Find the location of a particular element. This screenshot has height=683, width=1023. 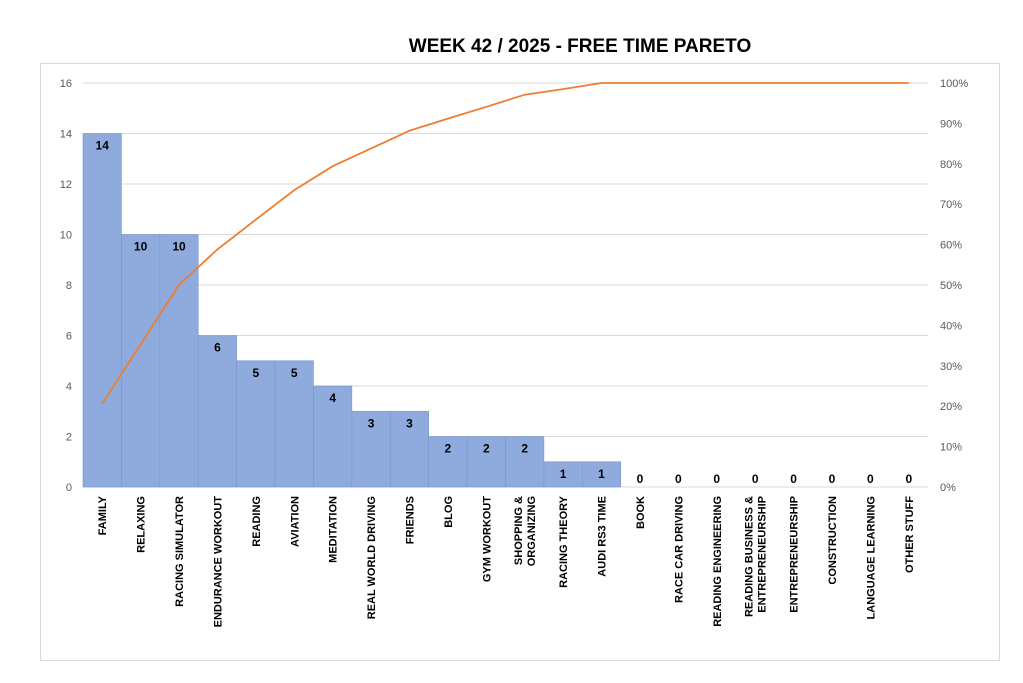

category-label-line: BLOG is located at coordinates (449, 512).